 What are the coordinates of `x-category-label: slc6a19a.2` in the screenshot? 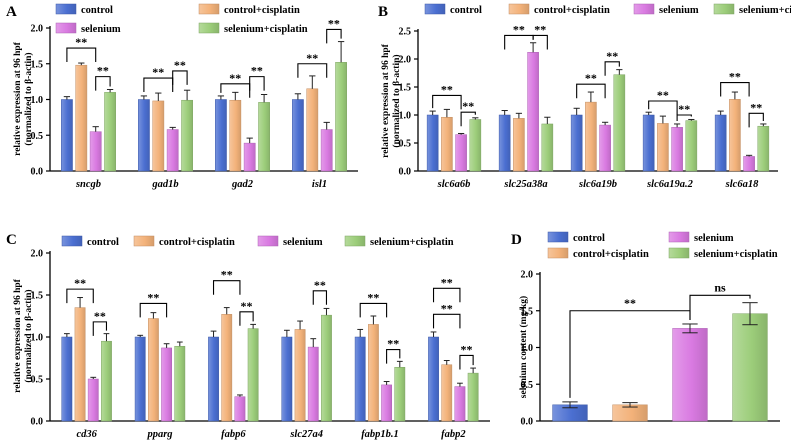 It's located at (670, 184).